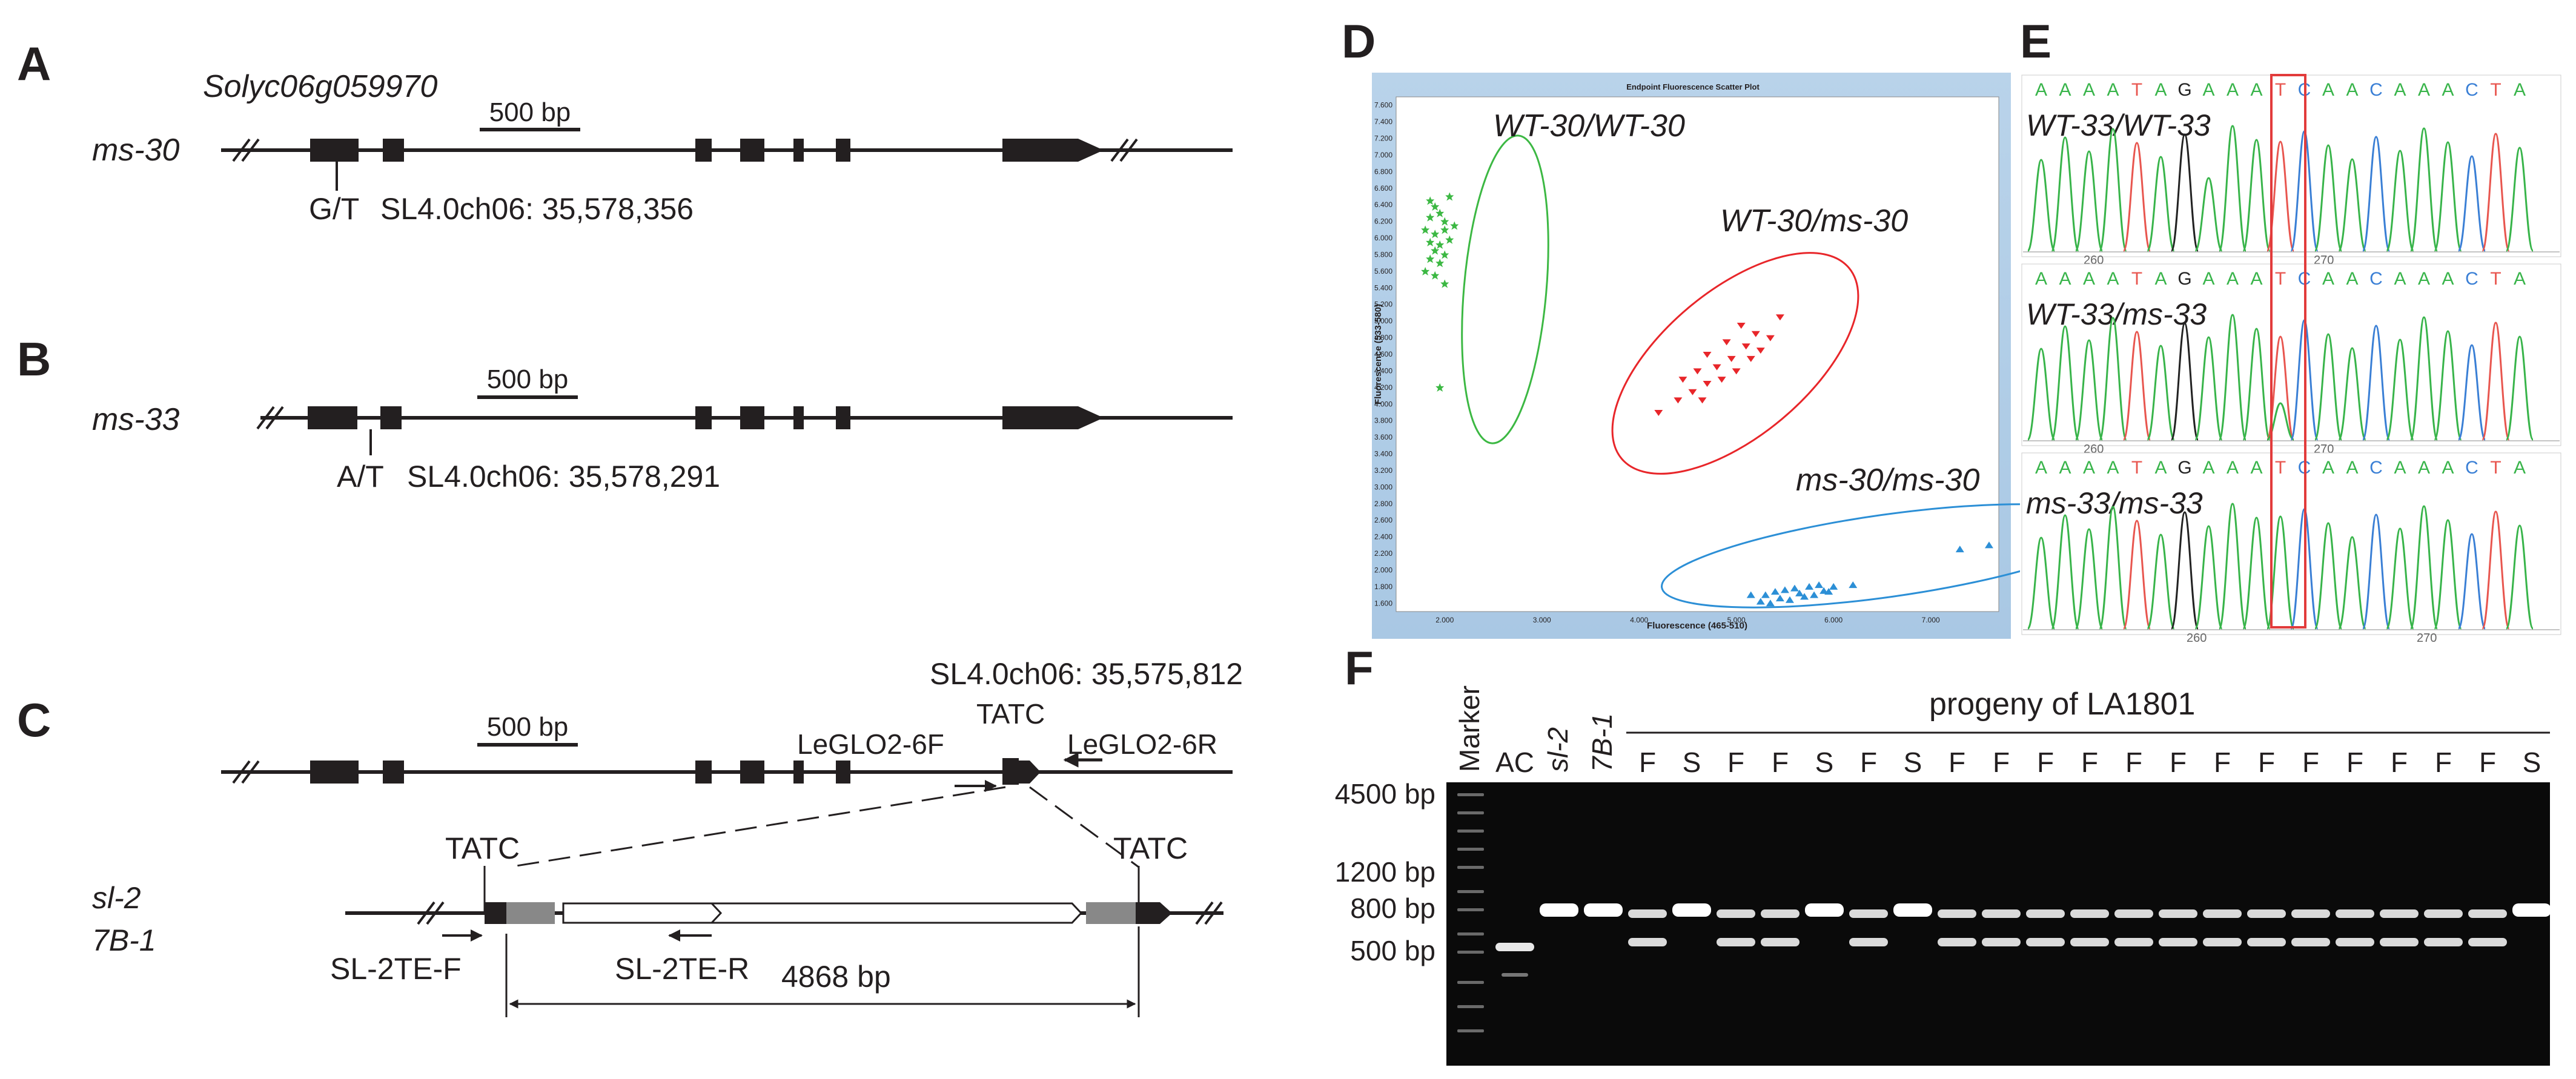  What do you see at coordinates (707, 150) in the screenshot?
I see `exons` at bounding box center [707, 150].